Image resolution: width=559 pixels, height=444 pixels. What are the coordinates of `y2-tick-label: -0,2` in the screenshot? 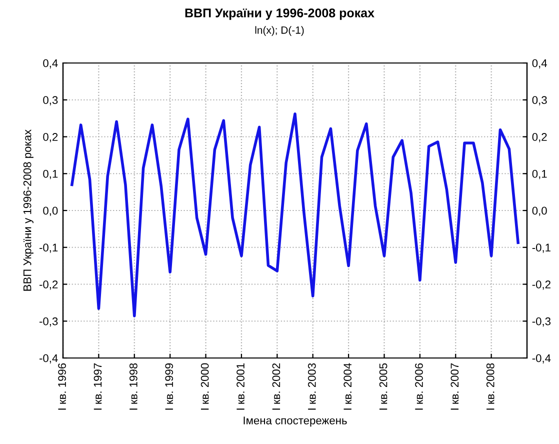 It's located at (541, 285).